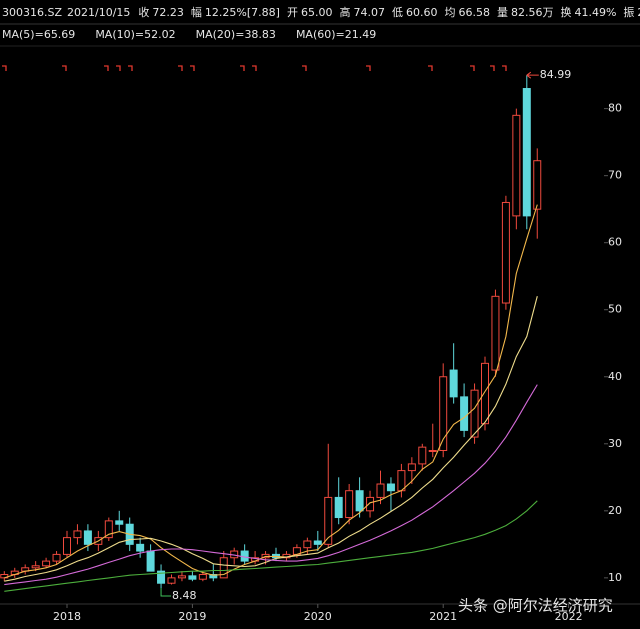 The width and height of the screenshot is (640, 629). What do you see at coordinates (638, 12) in the screenshot?
I see `field-value: 20.93%` at bounding box center [638, 12].